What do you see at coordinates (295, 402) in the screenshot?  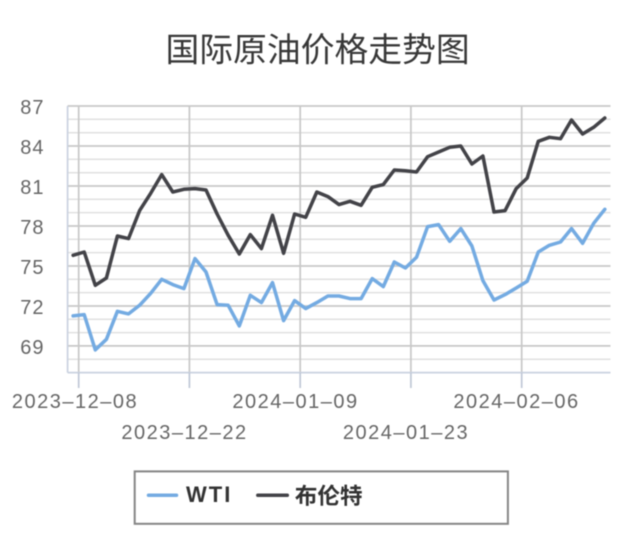 I see `svg-text: 2024–01–09` at bounding box center [295, 402].